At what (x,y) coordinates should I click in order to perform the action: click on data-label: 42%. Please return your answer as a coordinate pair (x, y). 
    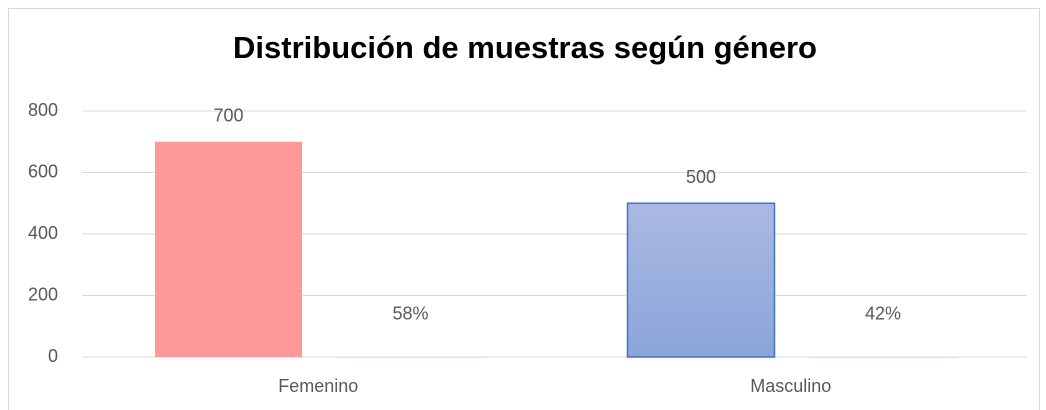
    Looking at the image, I should click on (883, 314).